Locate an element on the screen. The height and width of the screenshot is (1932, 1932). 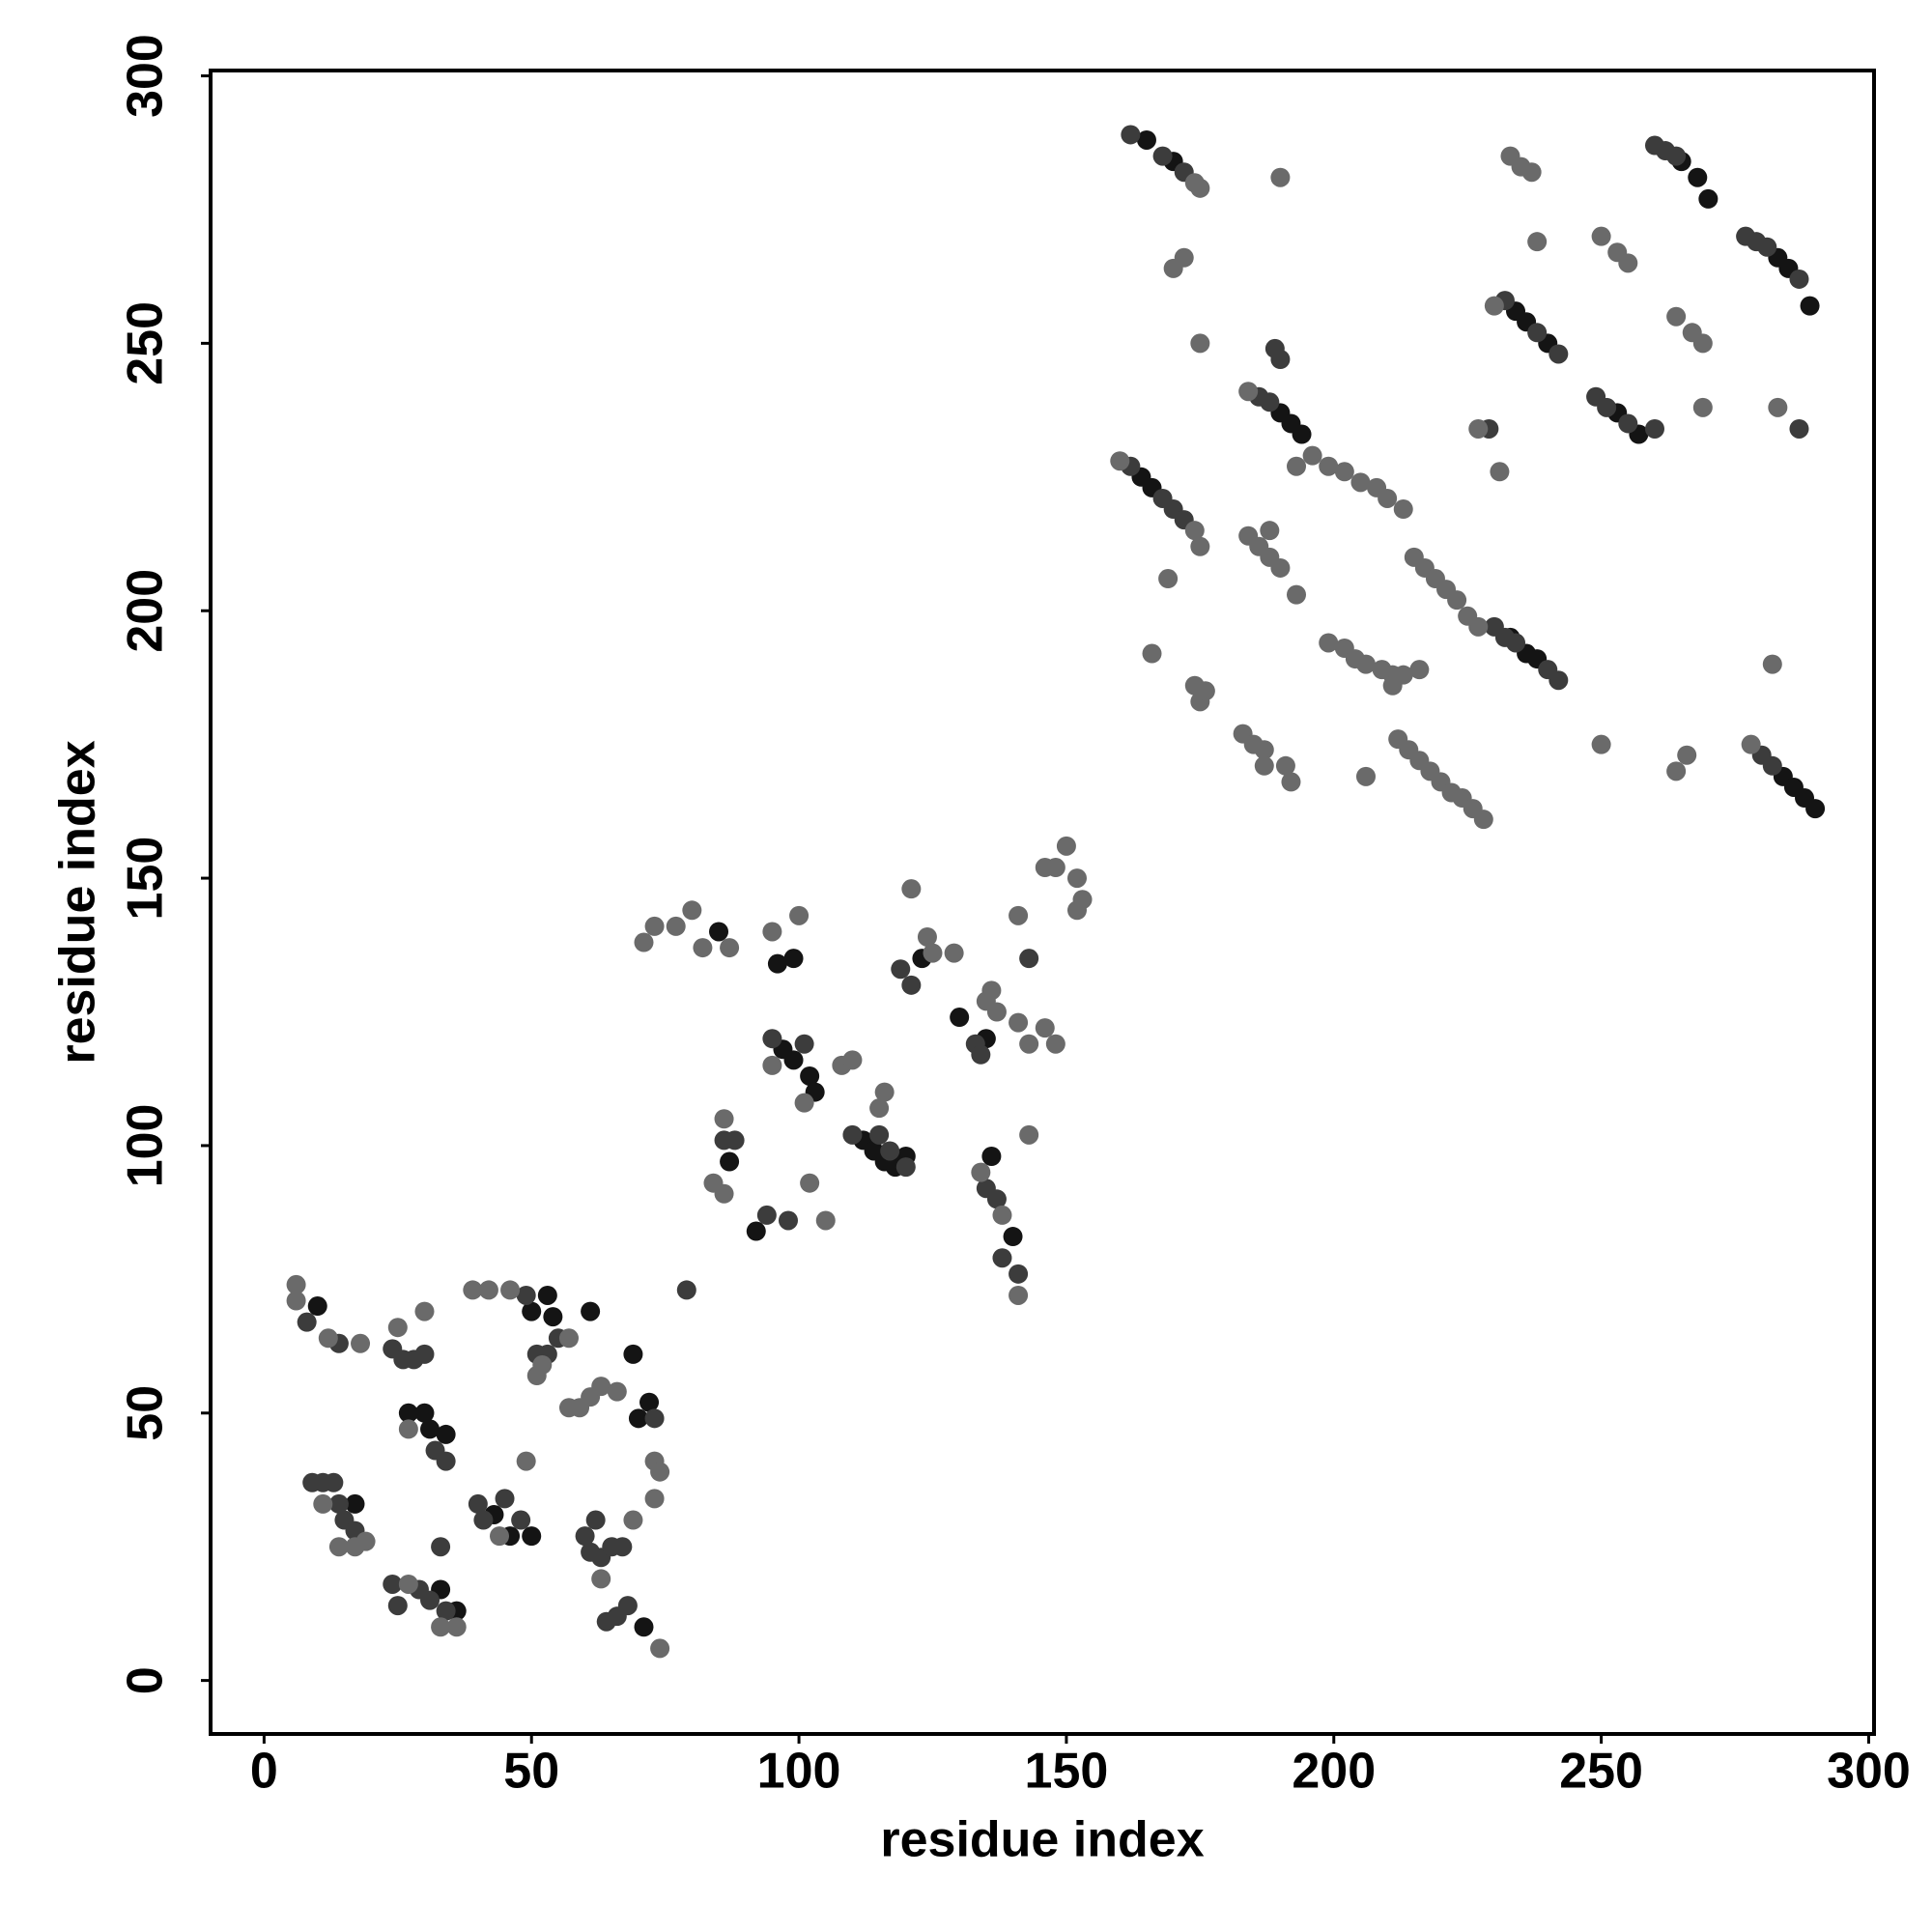
y-tick-label: 50 is located at coordinates (146, 1413).